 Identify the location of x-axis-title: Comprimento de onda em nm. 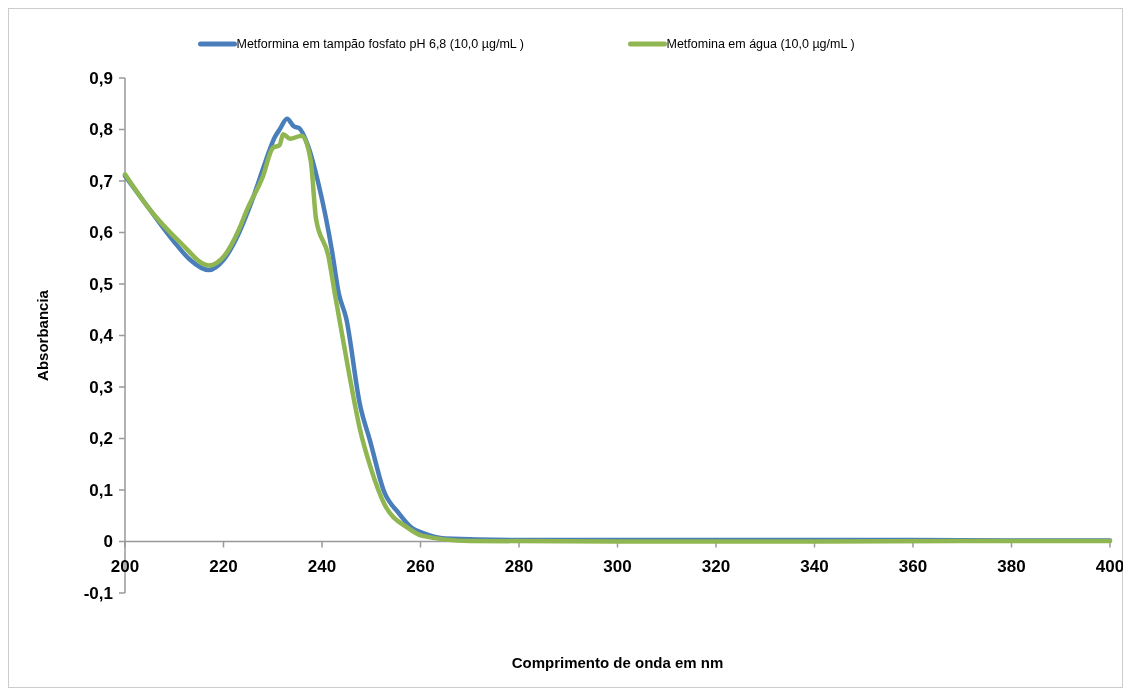
(617, 662).